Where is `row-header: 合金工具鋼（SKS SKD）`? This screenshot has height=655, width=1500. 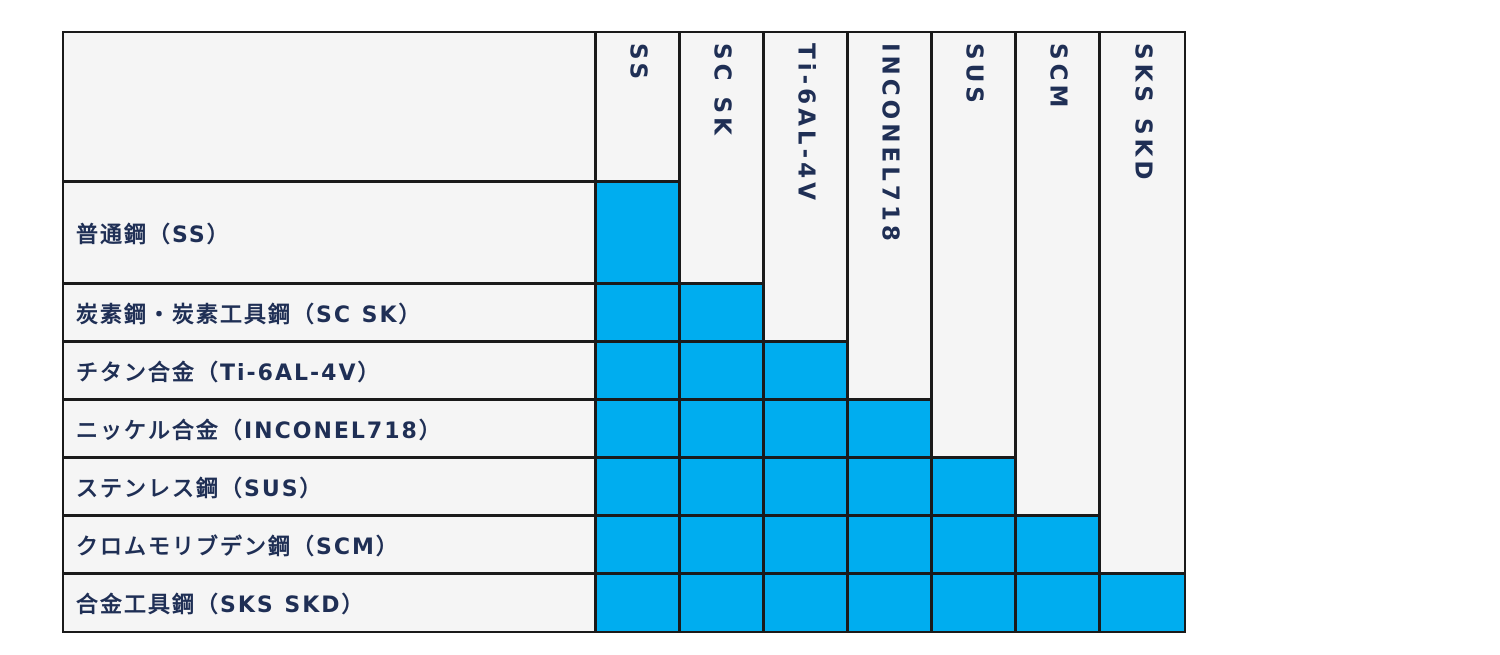
row-header: 合金工具鋼（SKS SKD） is located at coordinates (329, 603).